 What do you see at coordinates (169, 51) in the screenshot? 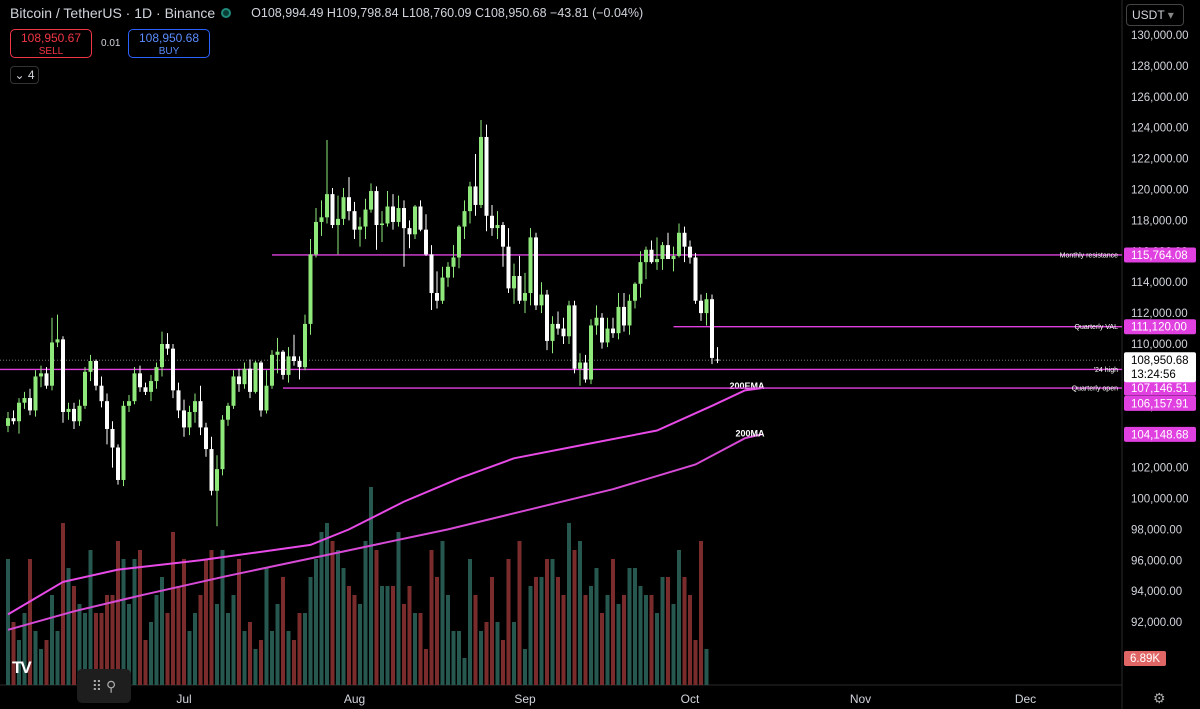
I see `buy-label: BUY` at bounding box center [169, 51].